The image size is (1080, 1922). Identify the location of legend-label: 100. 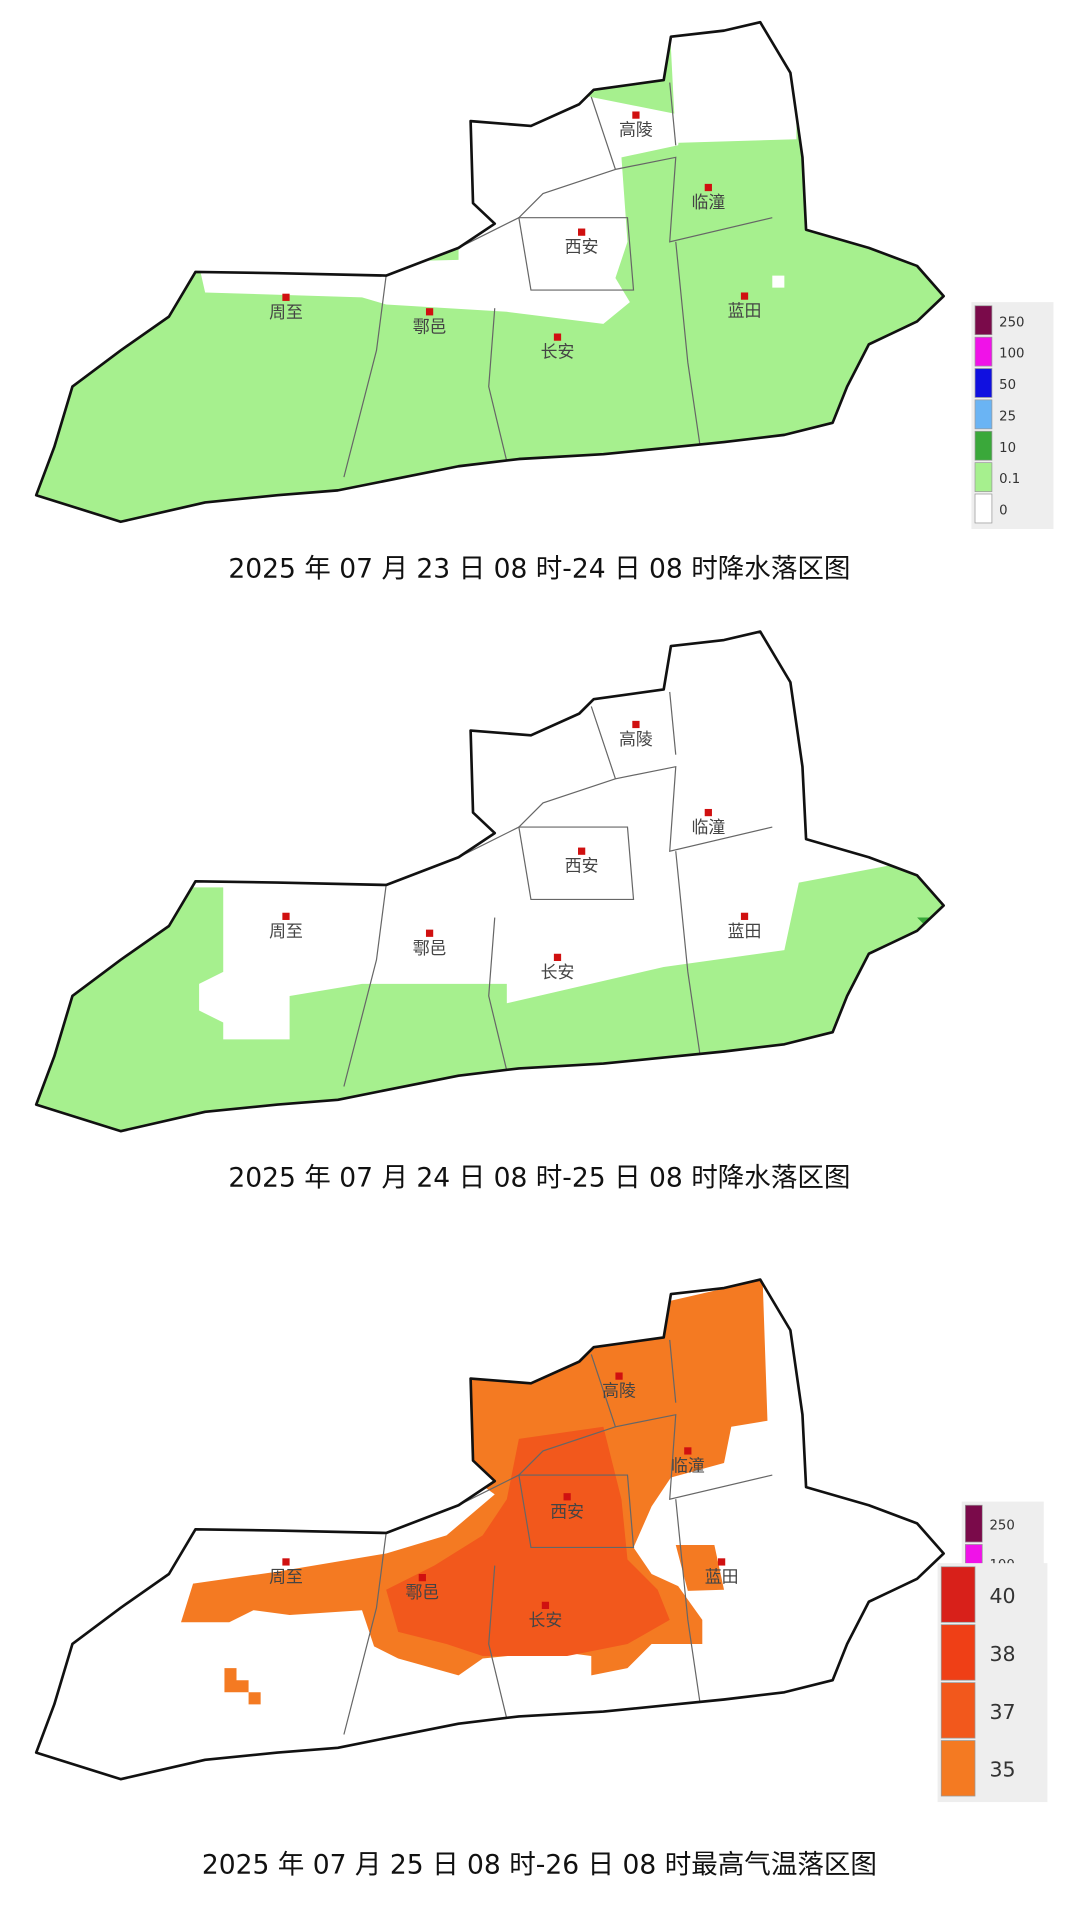
(1011, 354).